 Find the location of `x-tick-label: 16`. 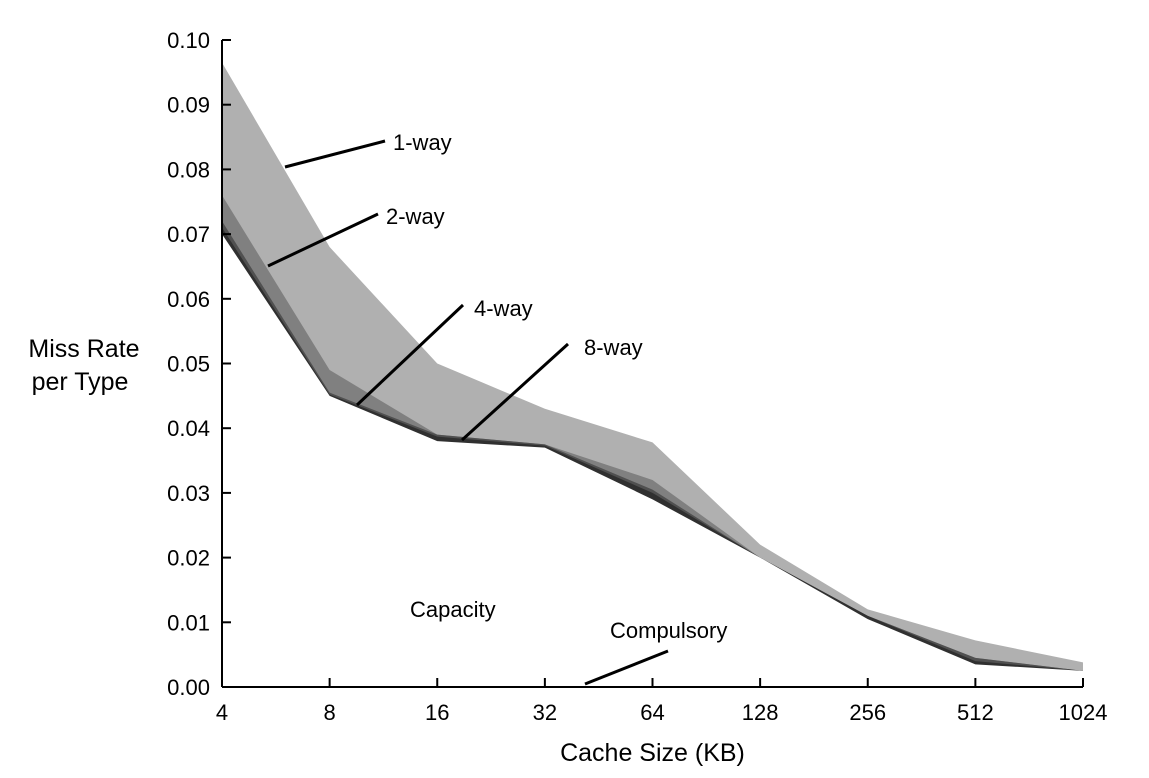

x-tick-label: 16 is located at coordinates (437, 712).